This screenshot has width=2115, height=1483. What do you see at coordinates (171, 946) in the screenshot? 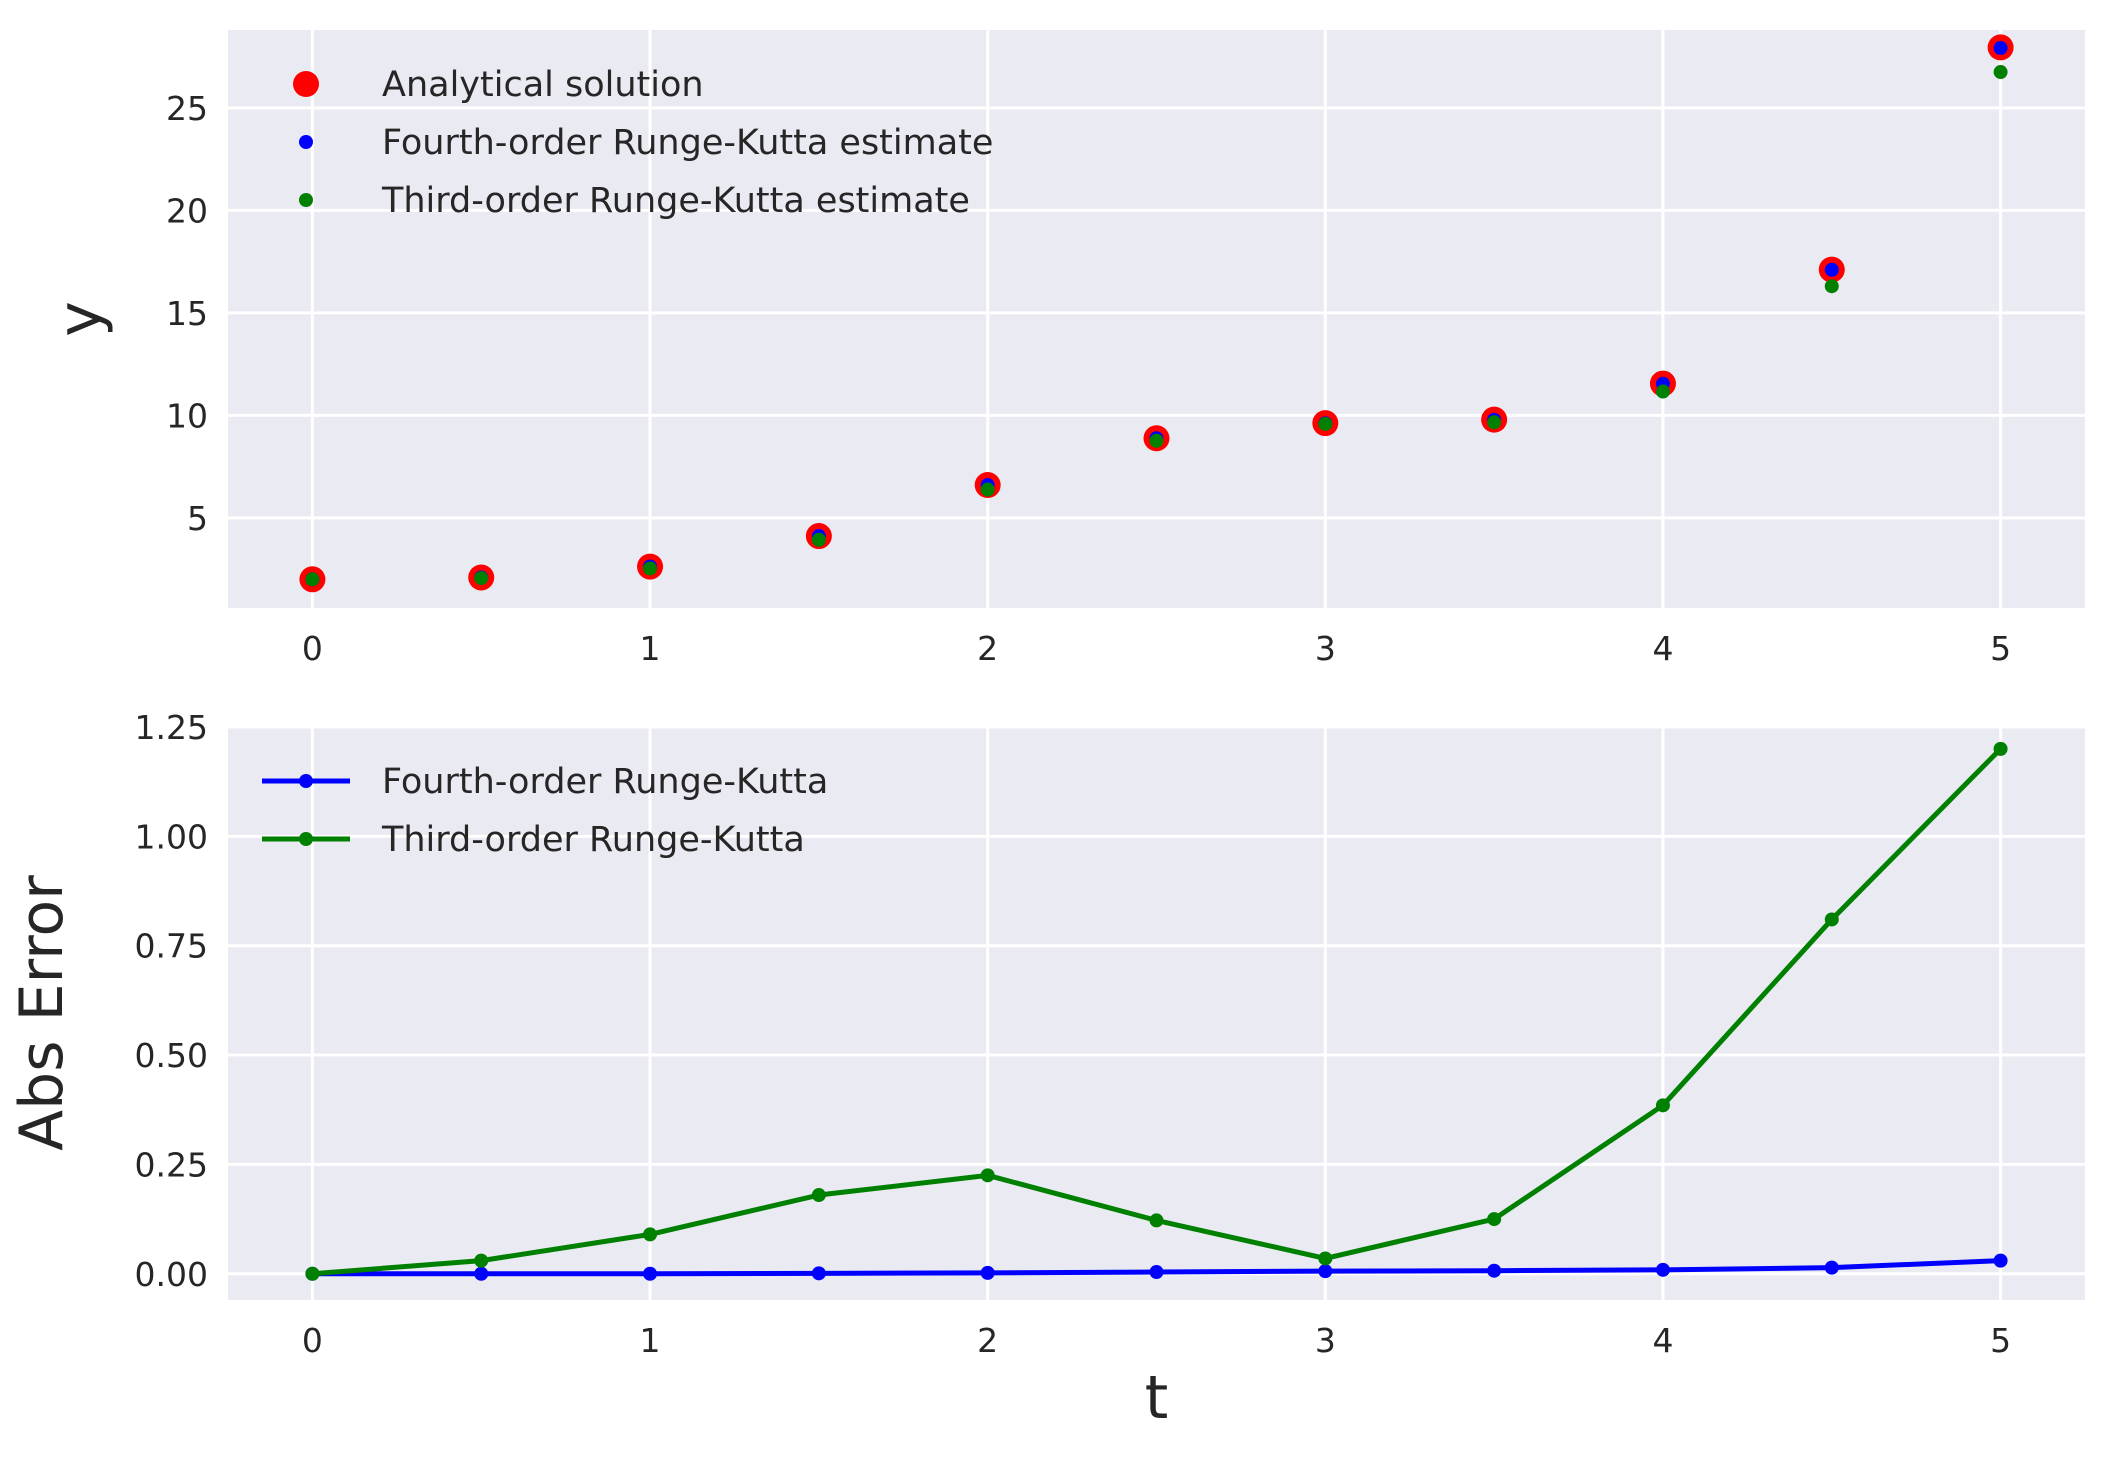
I see `y-tick-label: 0.75` at bounding box center [171, 946].